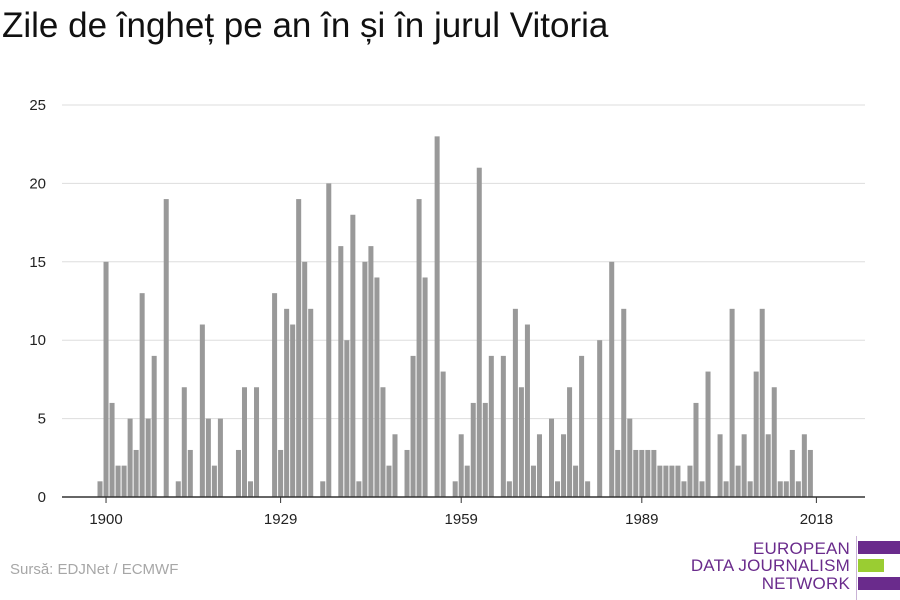 This screenshot has width=900, height=600. Describe the element at coordinates (804, 465) in the screenshot. I see `bar-2016` at that location.